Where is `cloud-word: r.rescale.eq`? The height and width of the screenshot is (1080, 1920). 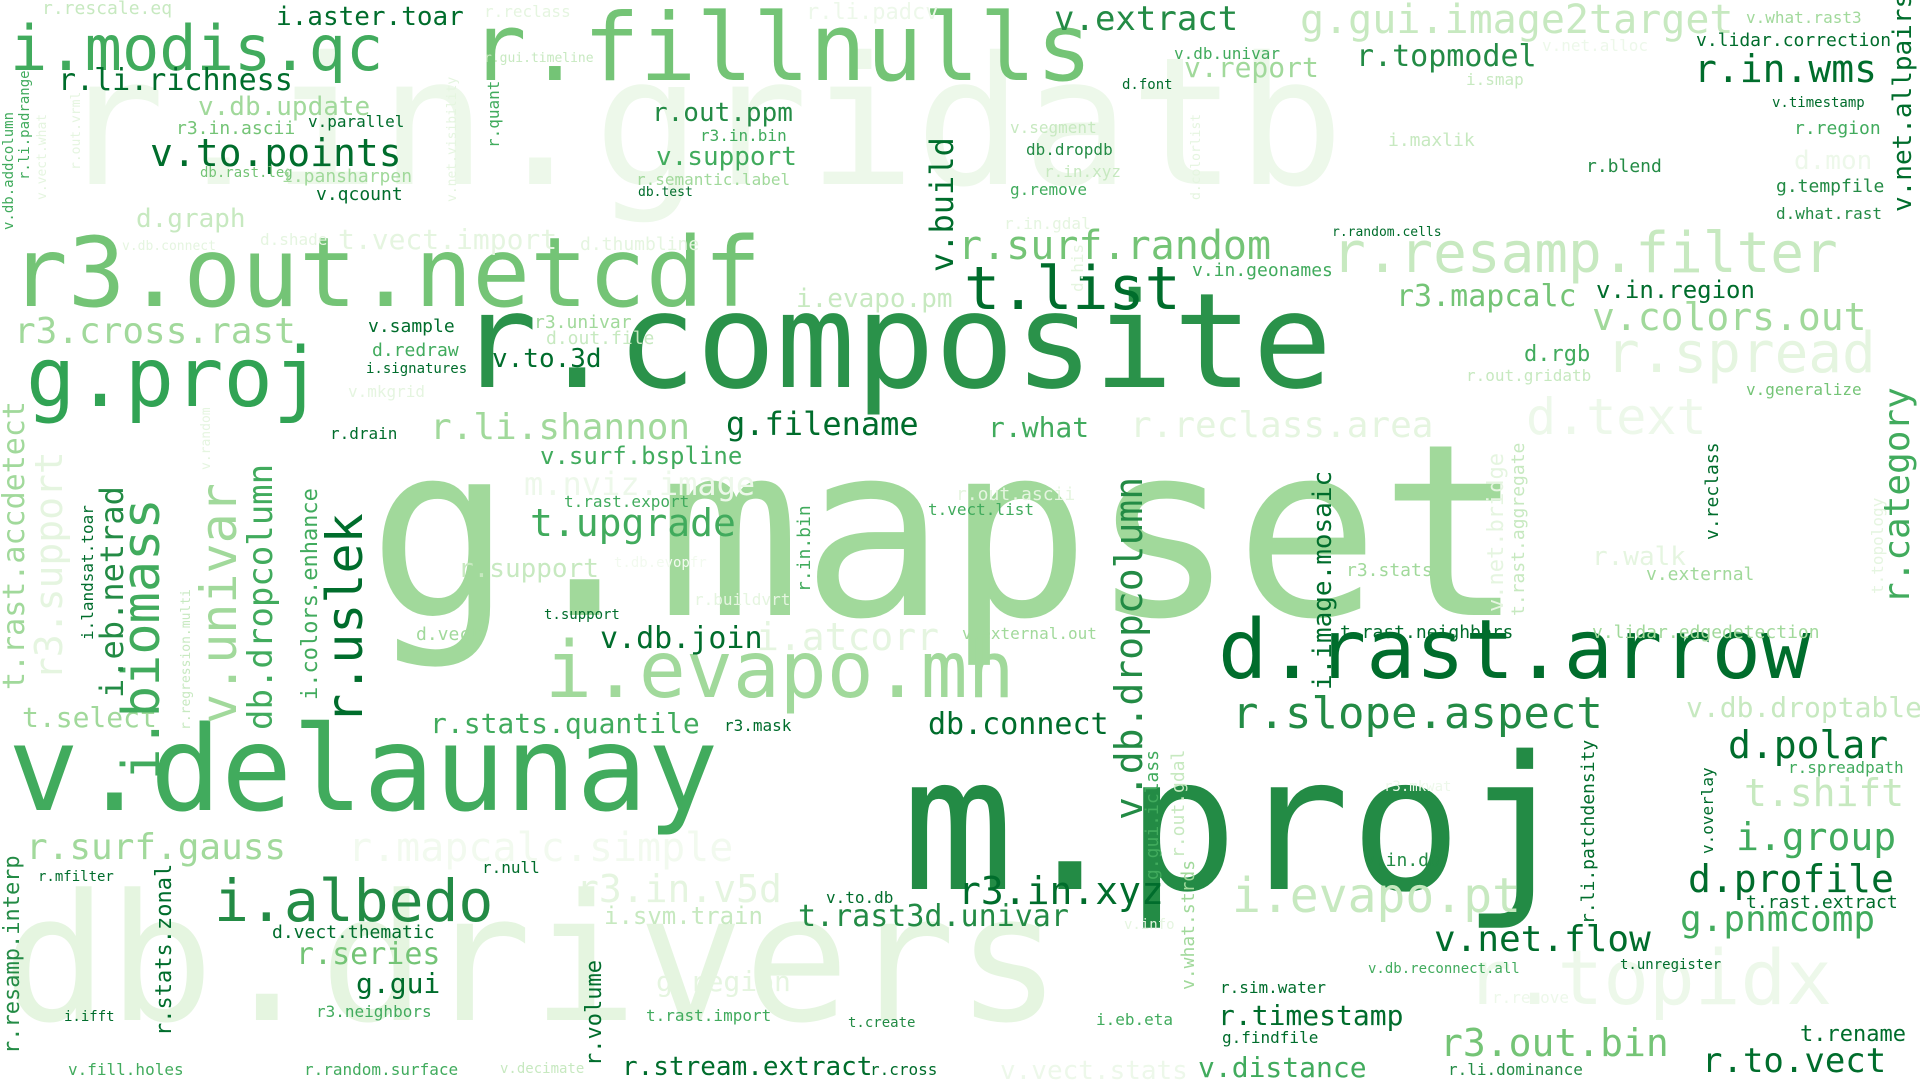
cloud-word: r.rescale.eq is located at coordinates (107, 9).